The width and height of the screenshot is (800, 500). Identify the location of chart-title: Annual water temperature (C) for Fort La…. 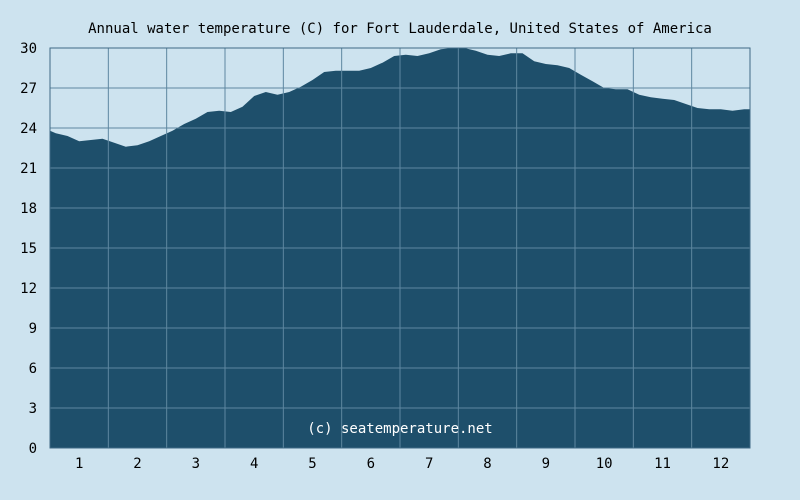
(400, 29).